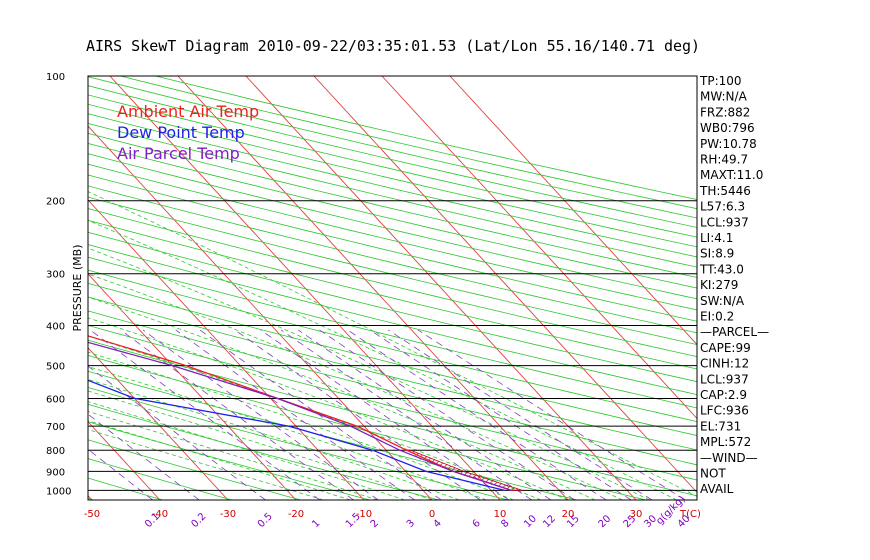  I want to click on index-entry: RH:49.7, so click(724, 160).